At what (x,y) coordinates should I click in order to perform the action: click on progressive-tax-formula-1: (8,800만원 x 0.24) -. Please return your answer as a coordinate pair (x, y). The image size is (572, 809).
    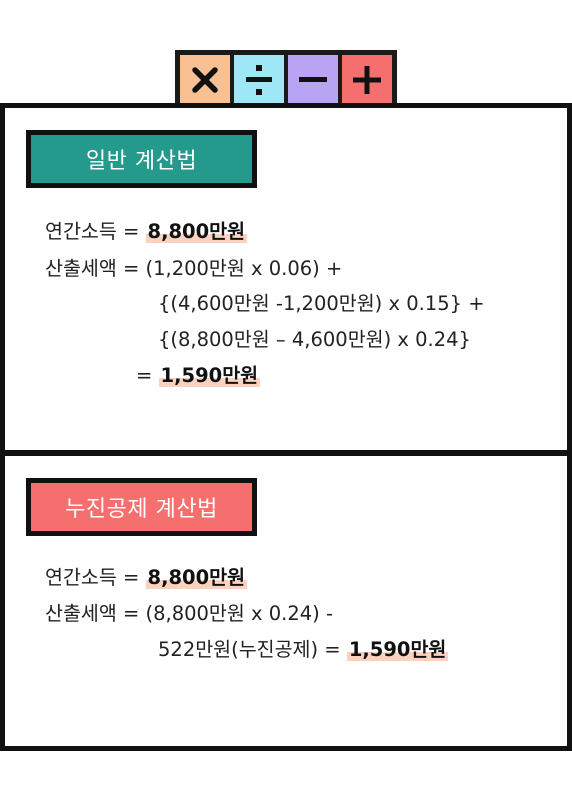
    Looking at the image, I should click on (239, 613).